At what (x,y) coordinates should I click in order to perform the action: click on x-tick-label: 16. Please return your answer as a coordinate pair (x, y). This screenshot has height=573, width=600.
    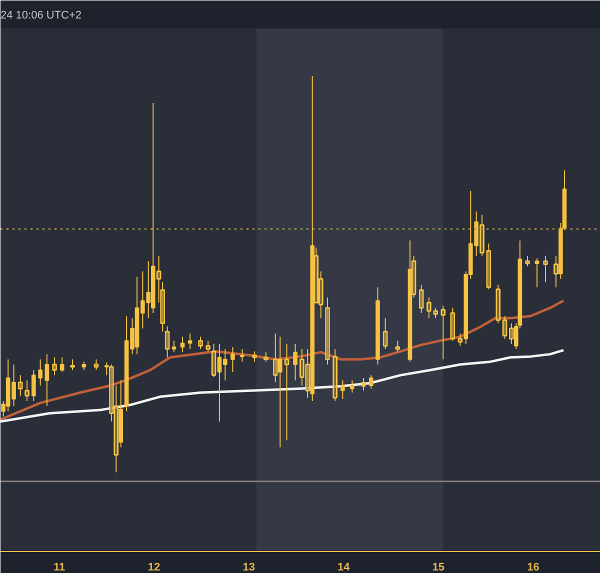
    Looking at the image, I should click on (533, 567).